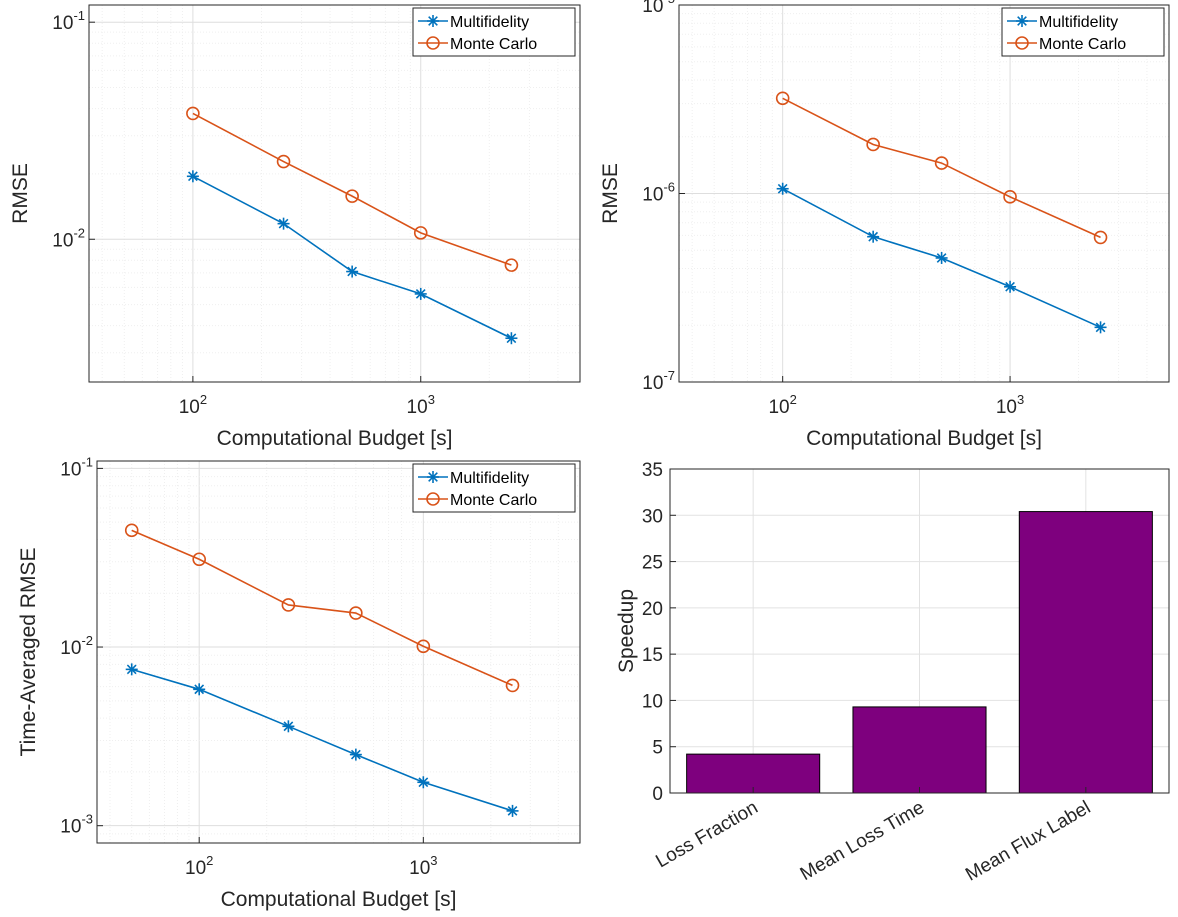  What do you see at coordinates (652, 563) in the screenshot?
I see `y-tick-label: 25` at bounding box center [652, 563].